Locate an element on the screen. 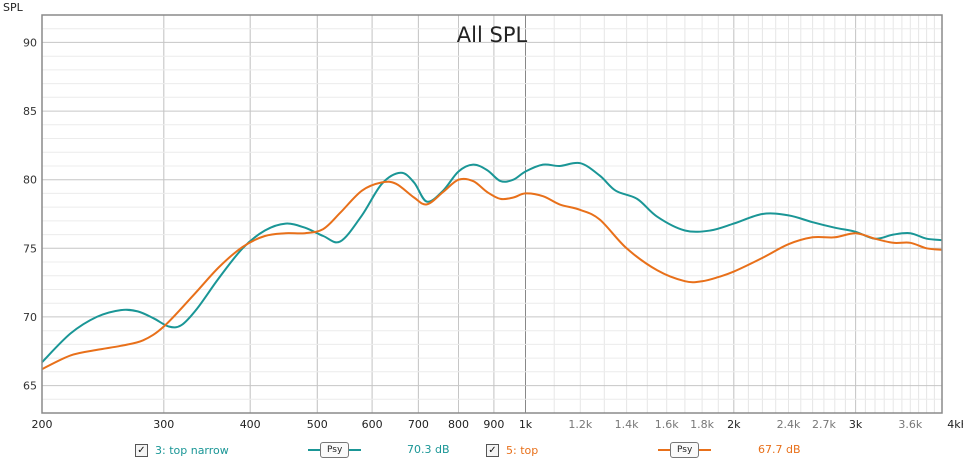 This screenshot has width=963, height=464. y-tick-label: 90 is located at coordinates (30, 42).